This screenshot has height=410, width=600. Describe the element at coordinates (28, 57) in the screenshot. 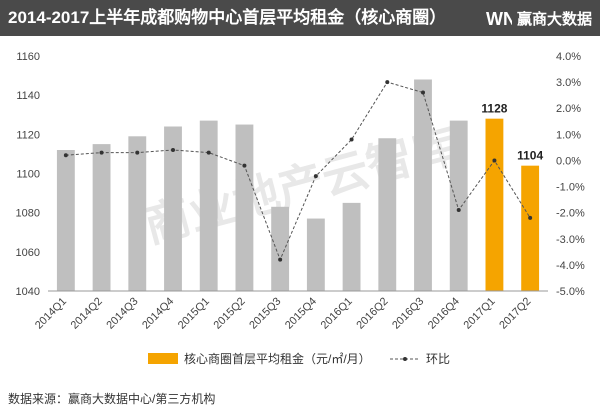

I see `y-left-tick-label: 1160` at that location.